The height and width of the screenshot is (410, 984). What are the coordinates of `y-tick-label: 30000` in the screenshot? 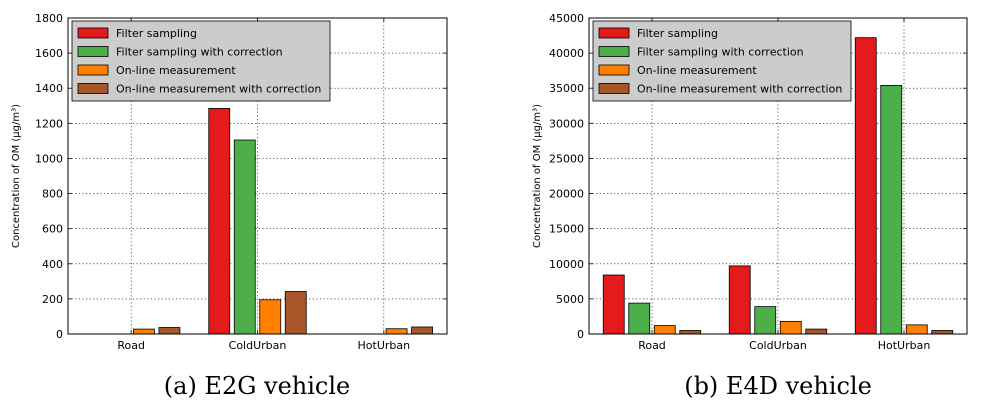 It's located at (566, 123).